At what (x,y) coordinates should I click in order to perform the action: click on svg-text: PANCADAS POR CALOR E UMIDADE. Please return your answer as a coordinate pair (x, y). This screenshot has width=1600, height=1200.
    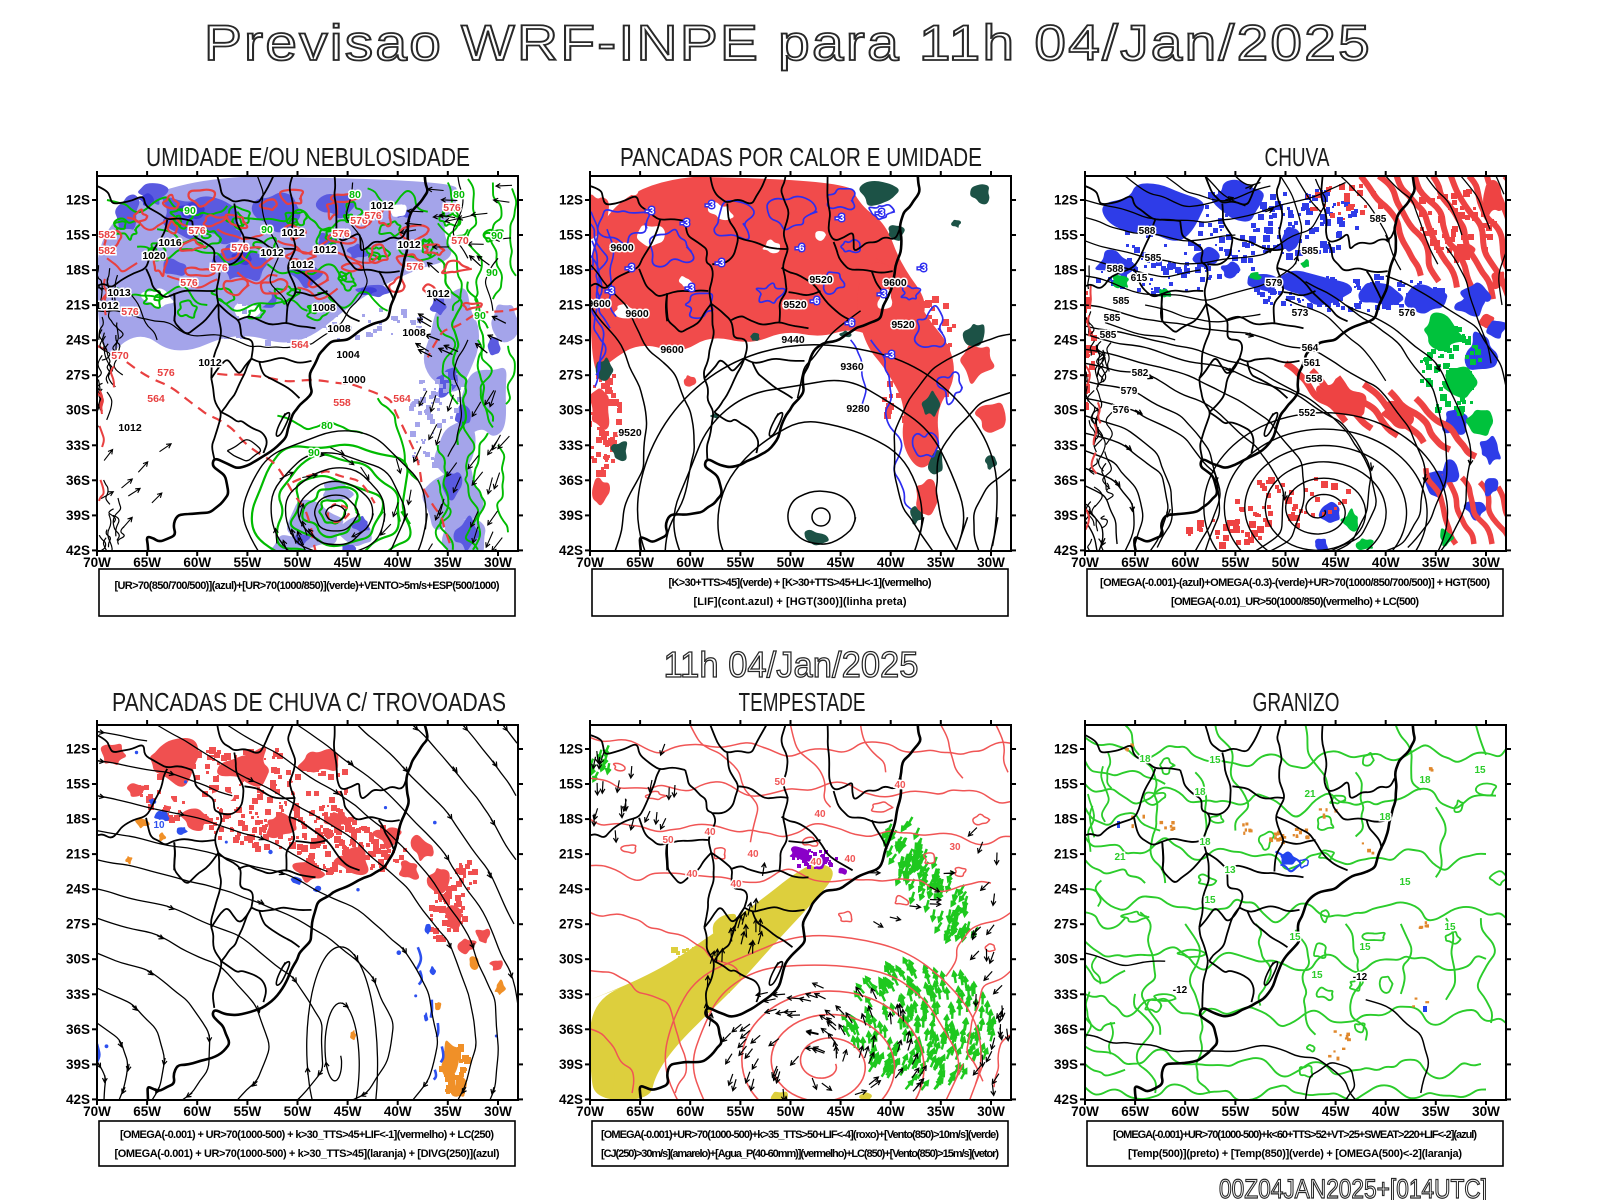
    Looking at the image, I should click on (801, 157).